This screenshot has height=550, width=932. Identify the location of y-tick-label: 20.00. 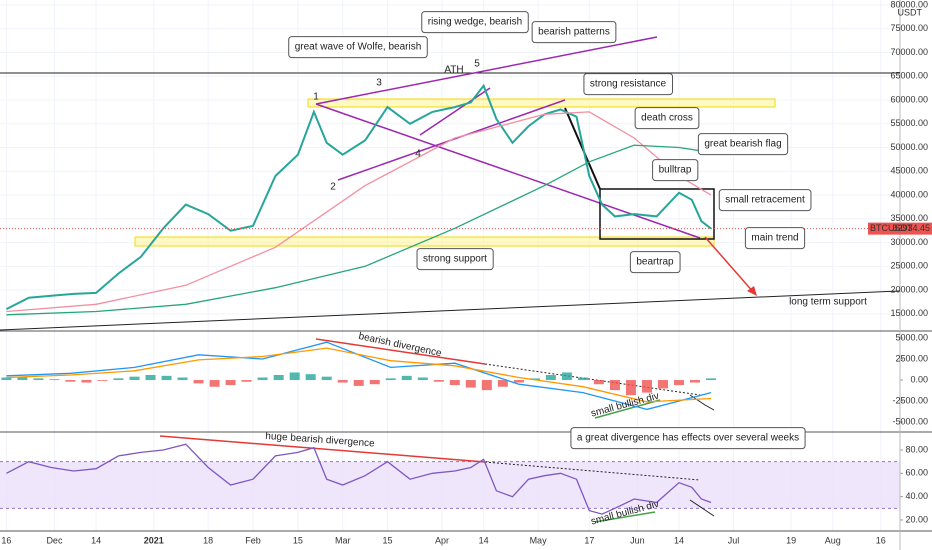
(916, 519).